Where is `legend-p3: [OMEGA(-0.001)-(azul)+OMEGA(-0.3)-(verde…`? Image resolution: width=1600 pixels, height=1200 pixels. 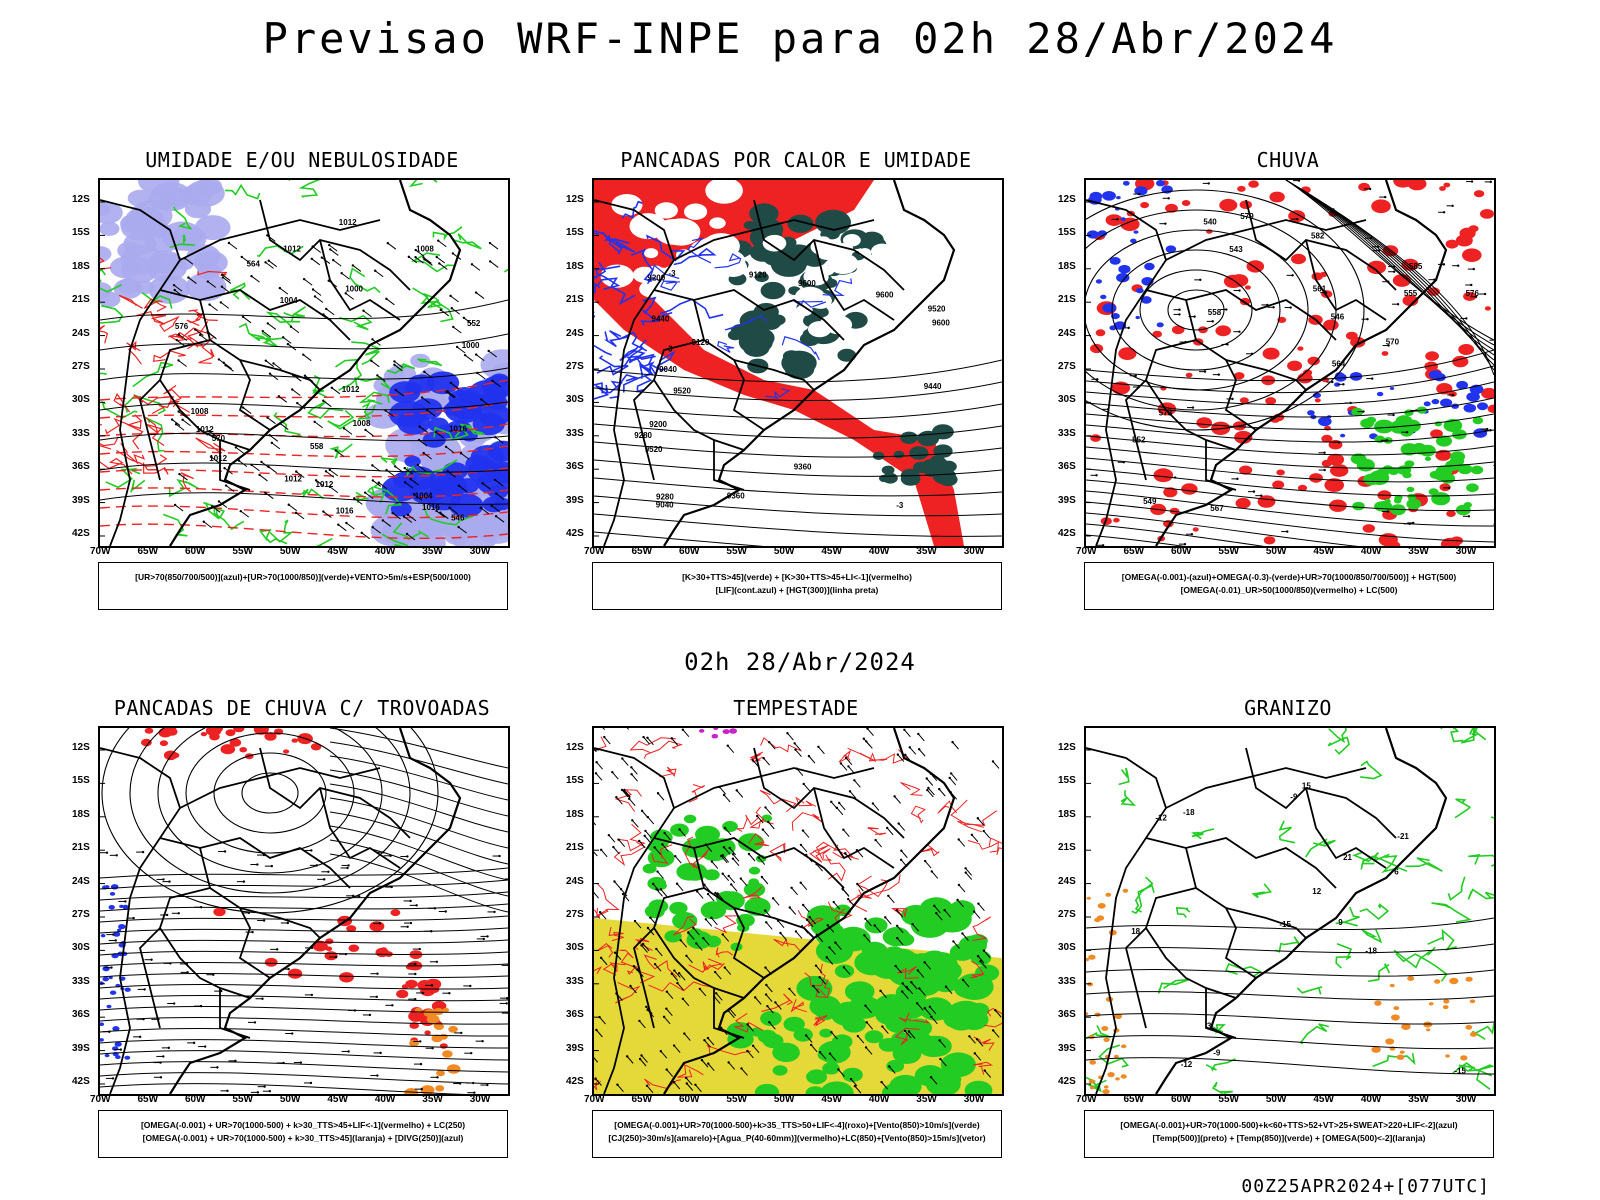 legend-p3: [OMEGA(-0.001)-(azul)+OMEGA(-0.3)-(verde… is located at coordinates (1289, 586).